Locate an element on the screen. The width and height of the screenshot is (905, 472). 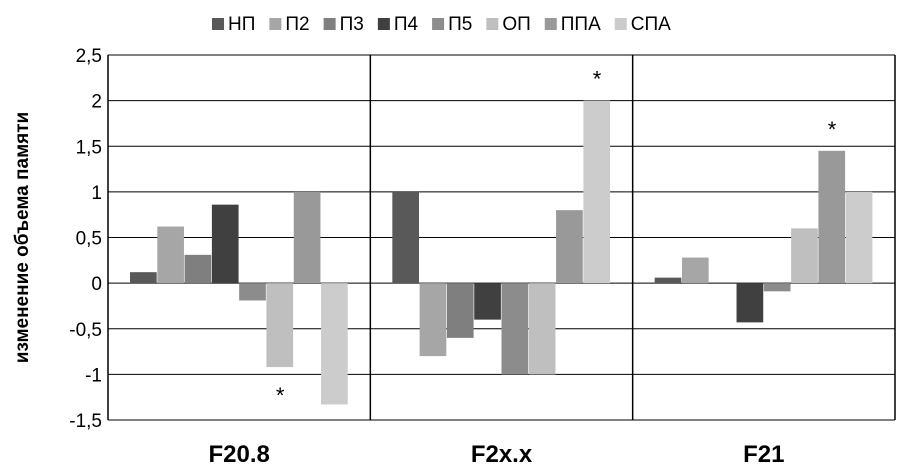
legend-label: ОП is located at coordinates (516, 24).